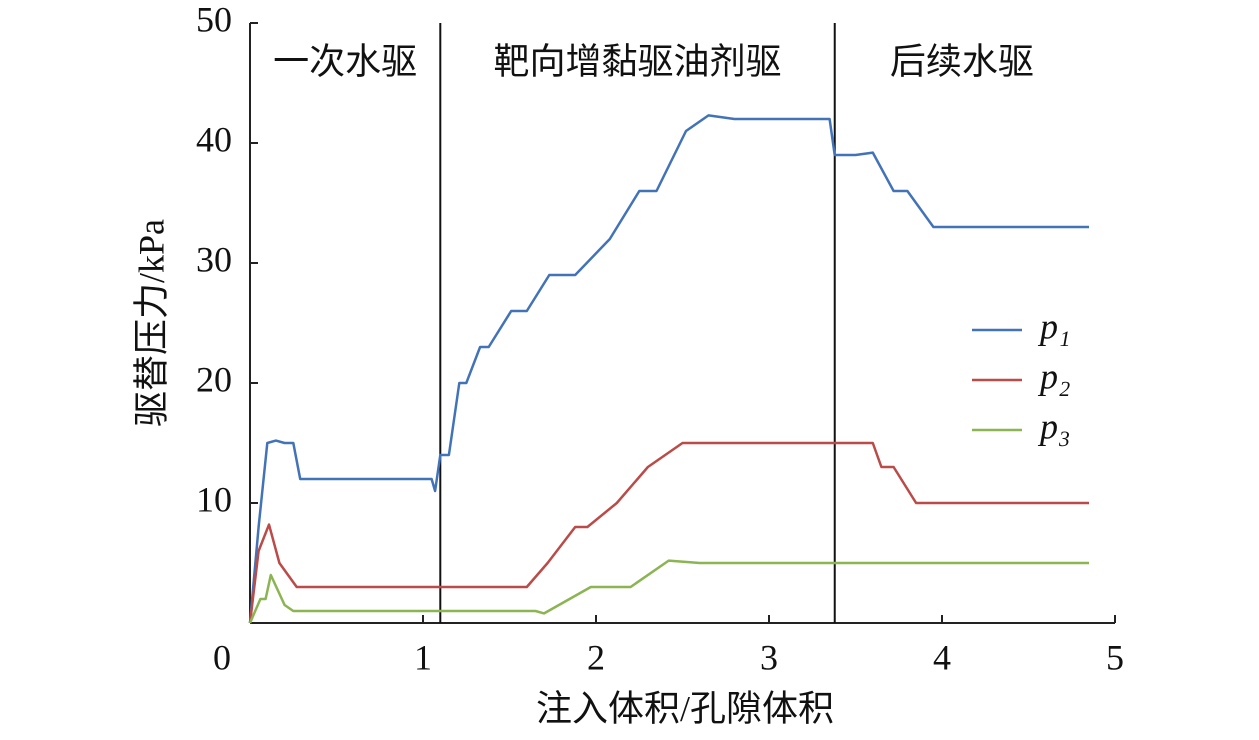 The width and height of the screenshot is (1259, 740). I want to click on legend-label: p₁, so click(1054, 326).